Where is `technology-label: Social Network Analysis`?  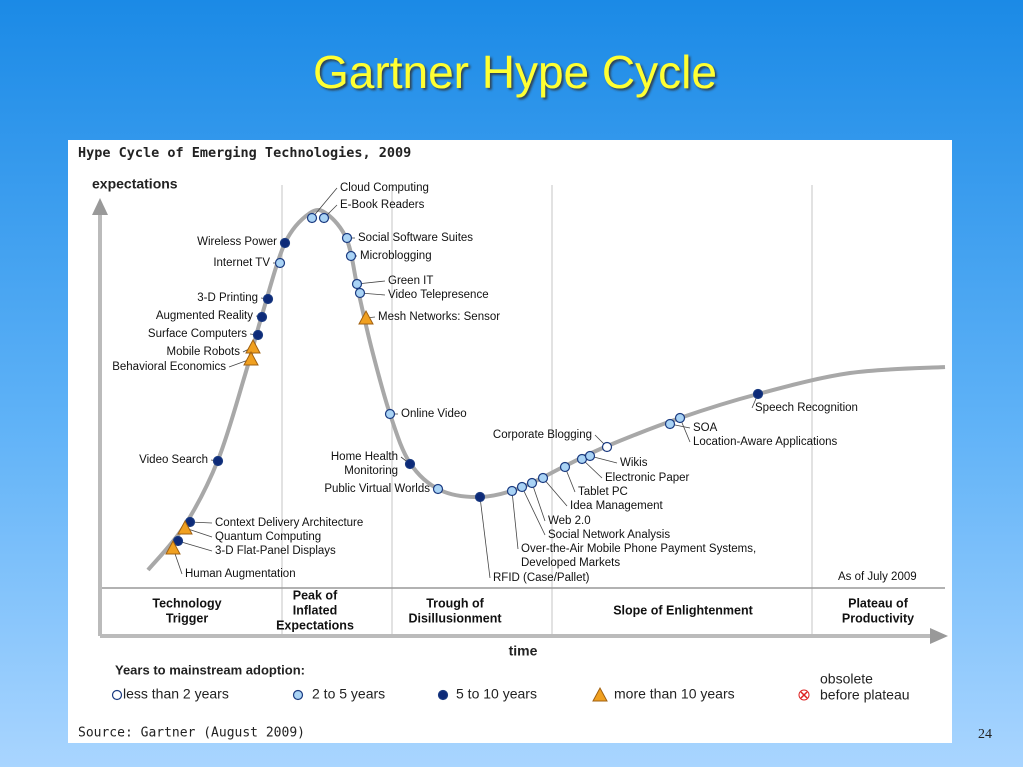
technology-label: Social Network Analysis is located at coordinates (609, 535).